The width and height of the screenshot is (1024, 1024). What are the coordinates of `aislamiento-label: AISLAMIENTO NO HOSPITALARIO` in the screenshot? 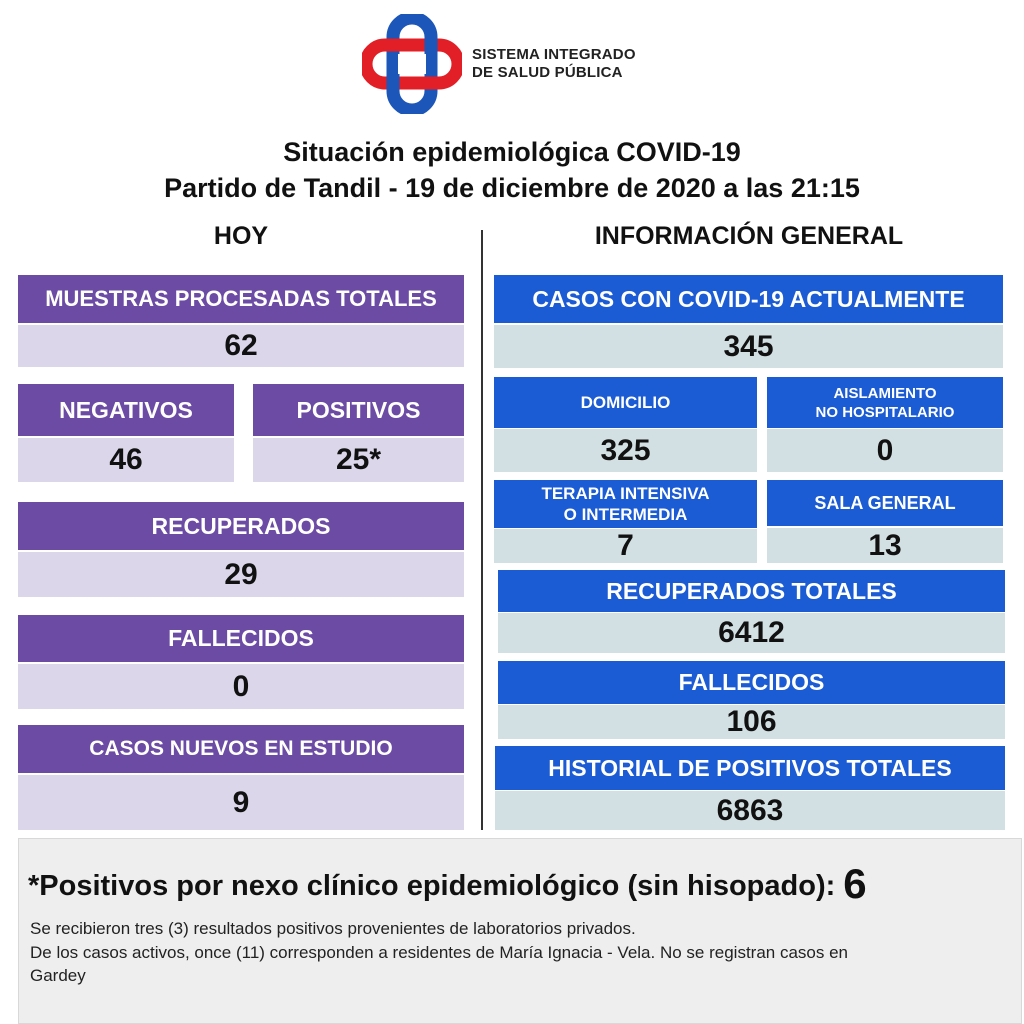 It's located at (885, 402).